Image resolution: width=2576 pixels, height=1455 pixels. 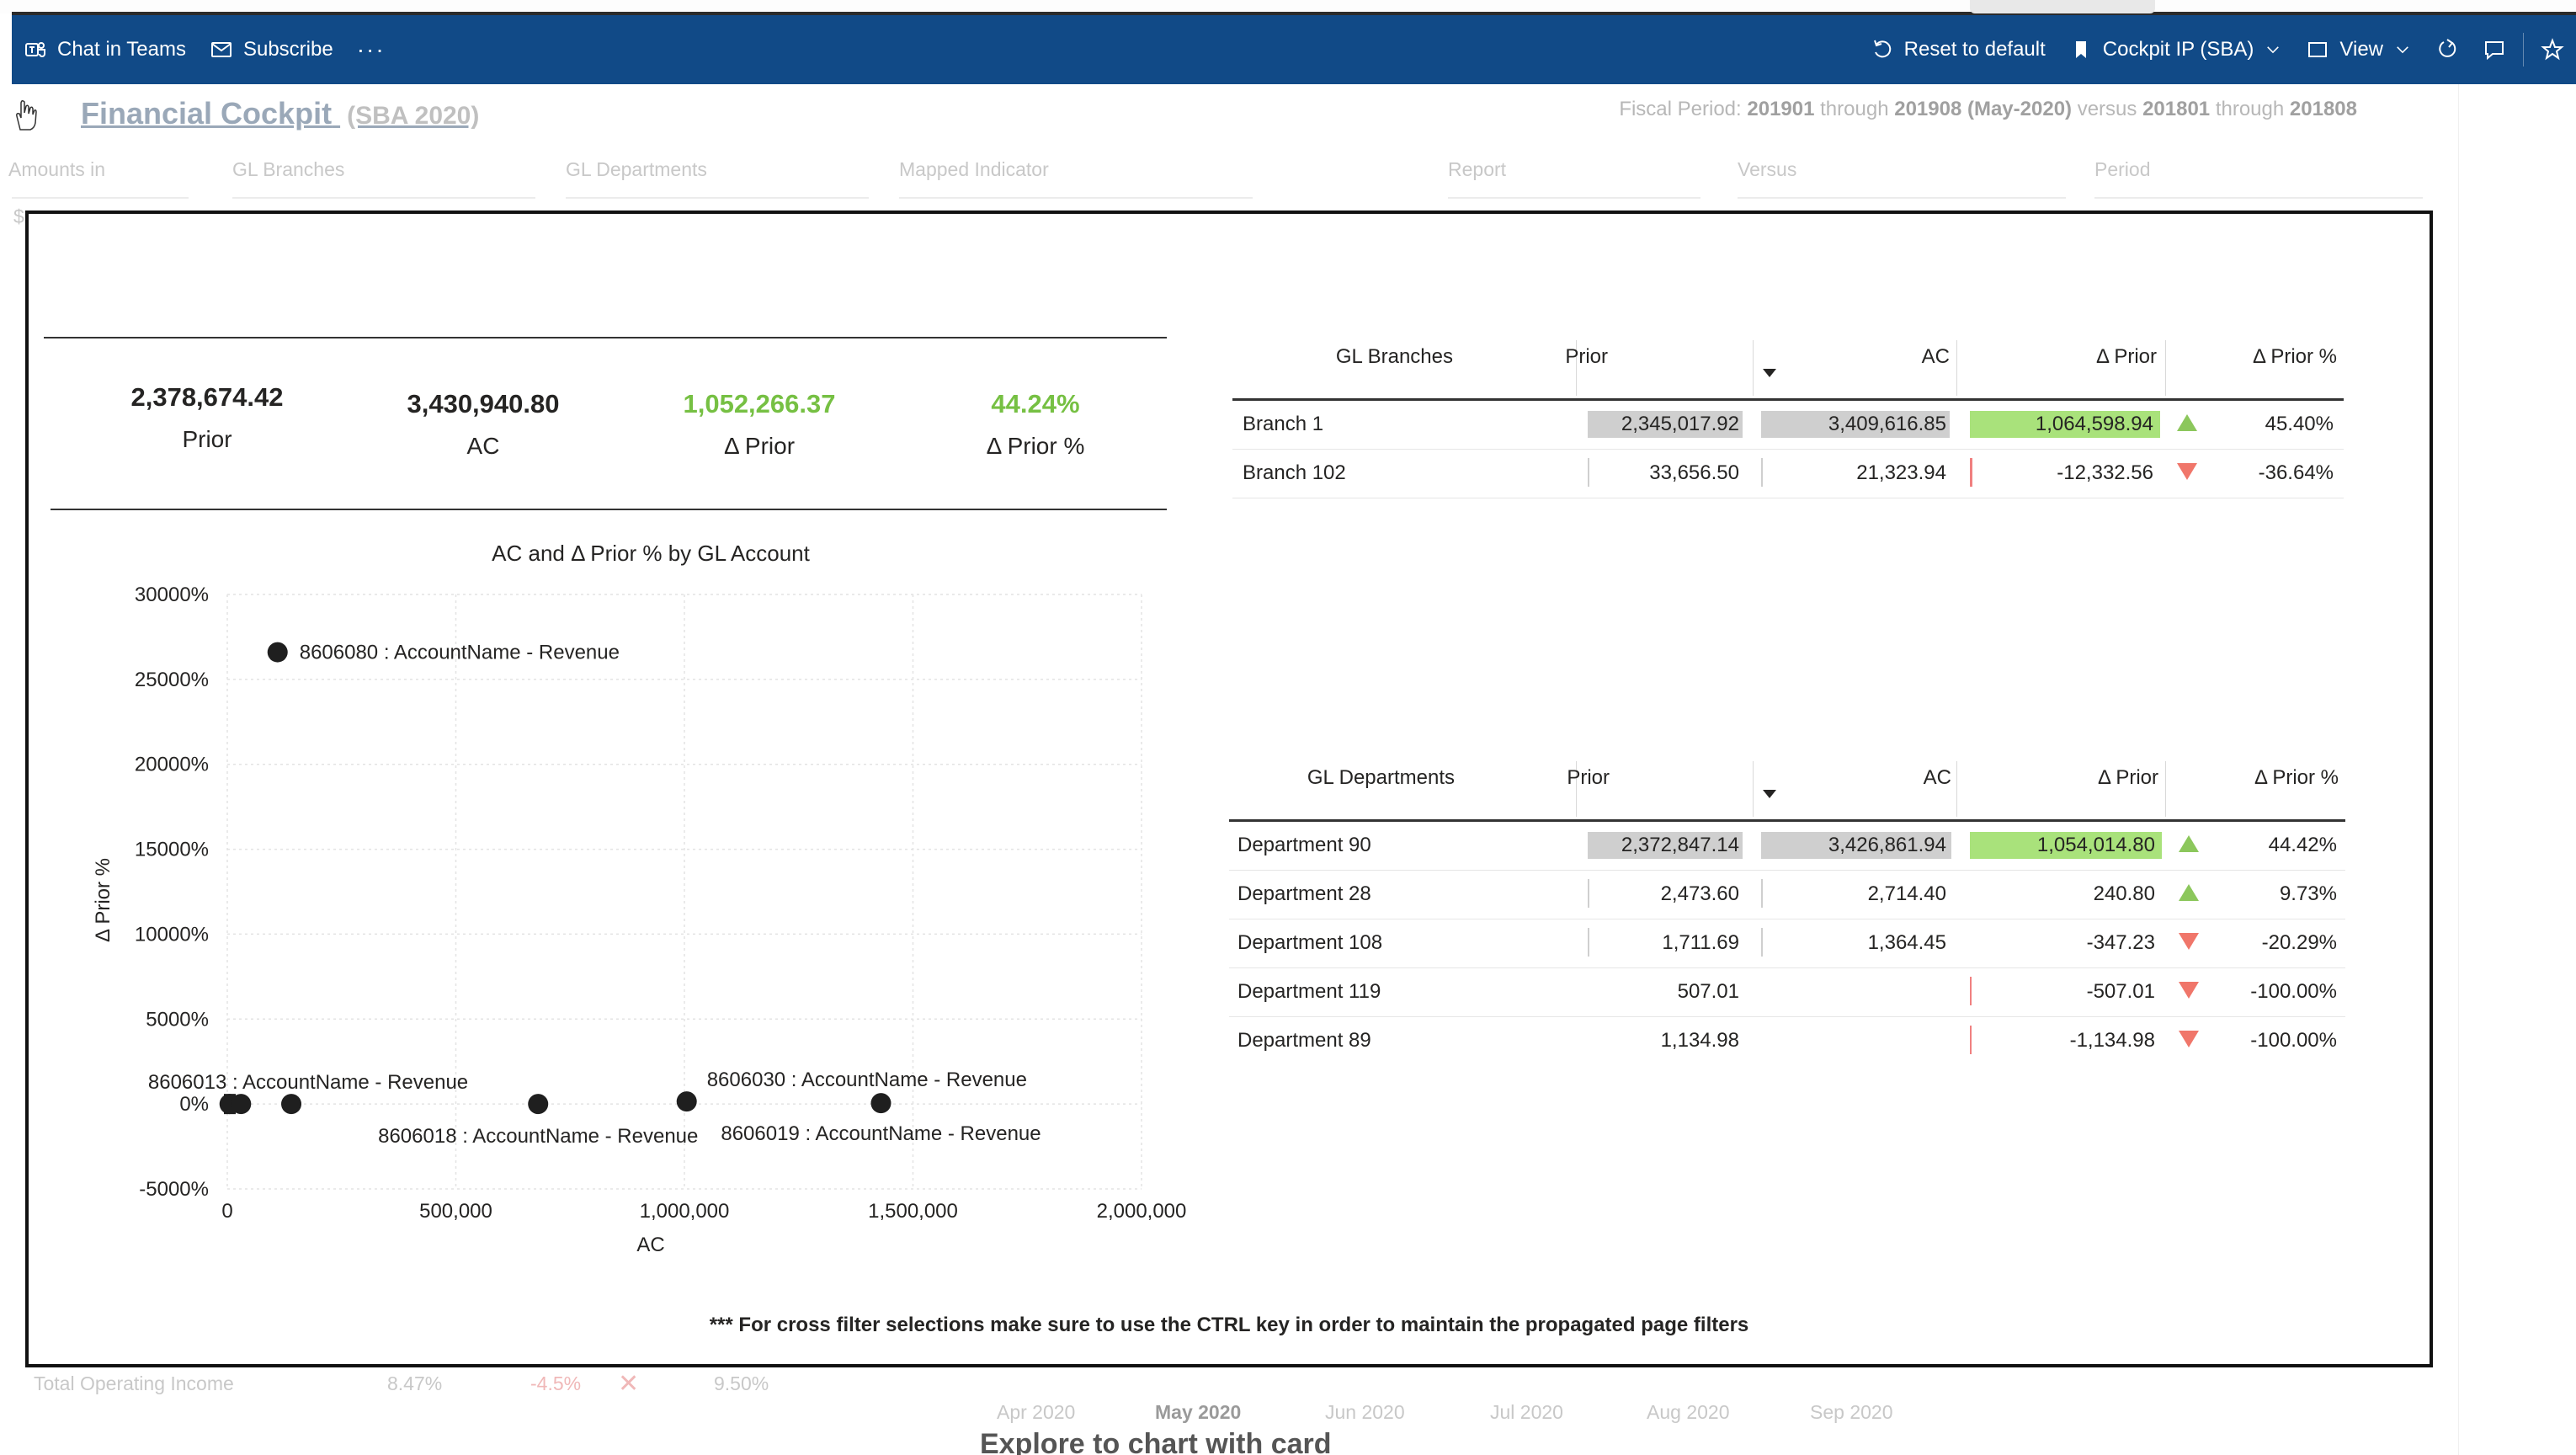 I want to click on fiscal-versus: versus, so click(x=2107, y=109).